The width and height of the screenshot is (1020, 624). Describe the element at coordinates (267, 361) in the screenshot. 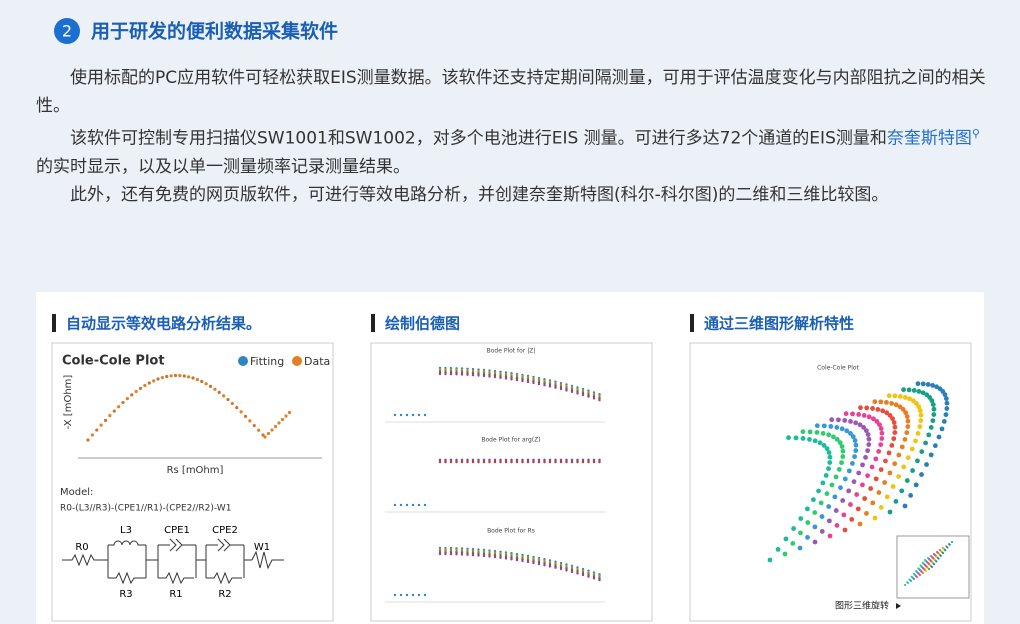

I see `legend-label: Fitting` at that location.